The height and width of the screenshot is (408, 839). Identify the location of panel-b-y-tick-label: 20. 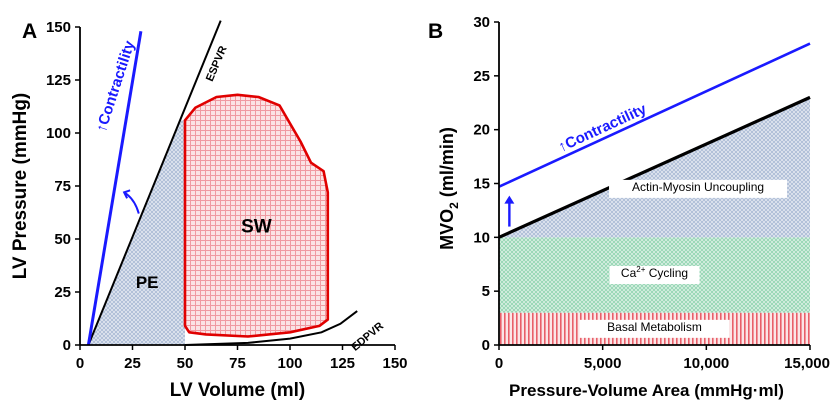
(481, 130).